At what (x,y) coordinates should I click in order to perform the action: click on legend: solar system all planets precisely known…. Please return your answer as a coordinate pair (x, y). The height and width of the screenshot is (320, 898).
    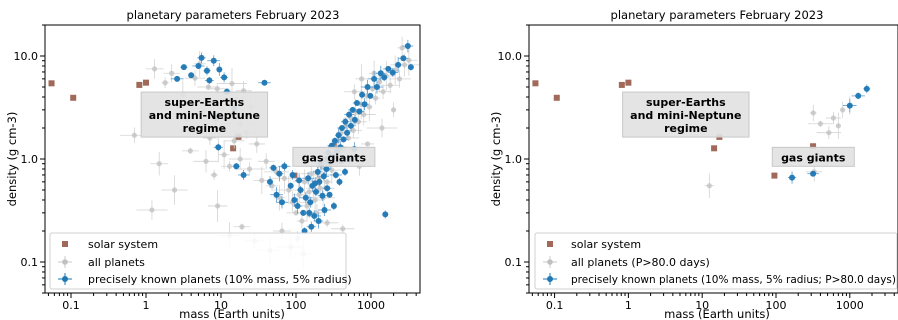
    Looking at the image, I should click on (200, 261).